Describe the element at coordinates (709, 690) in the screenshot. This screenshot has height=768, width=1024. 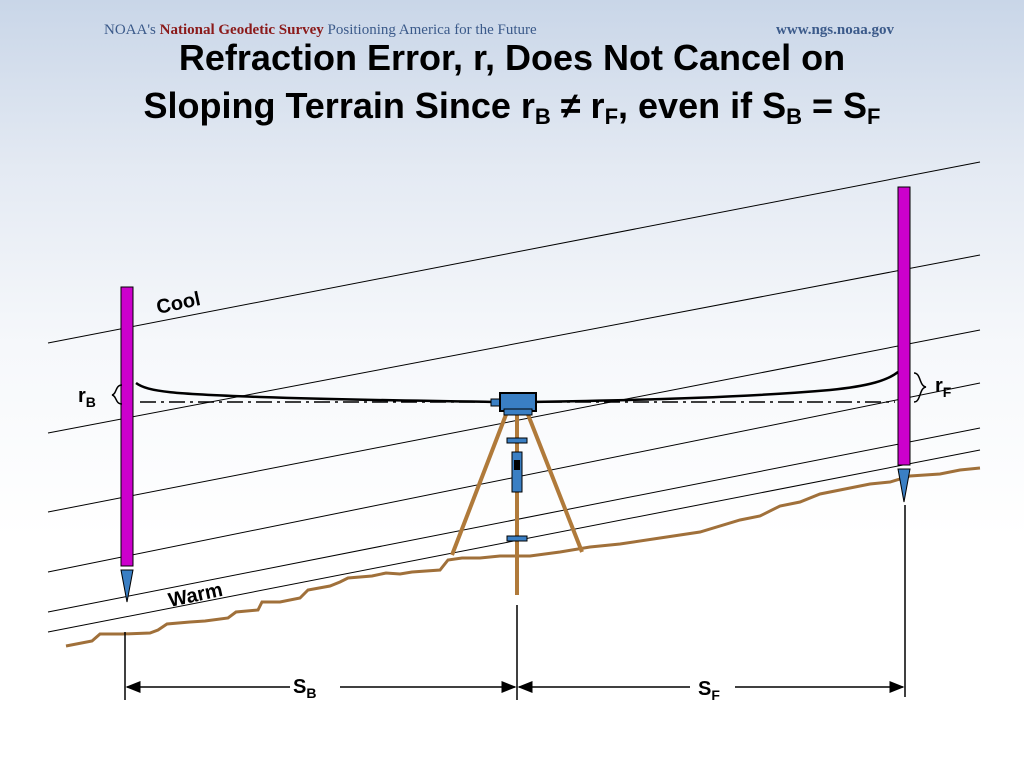
I see `sf-label: SF` at that location.